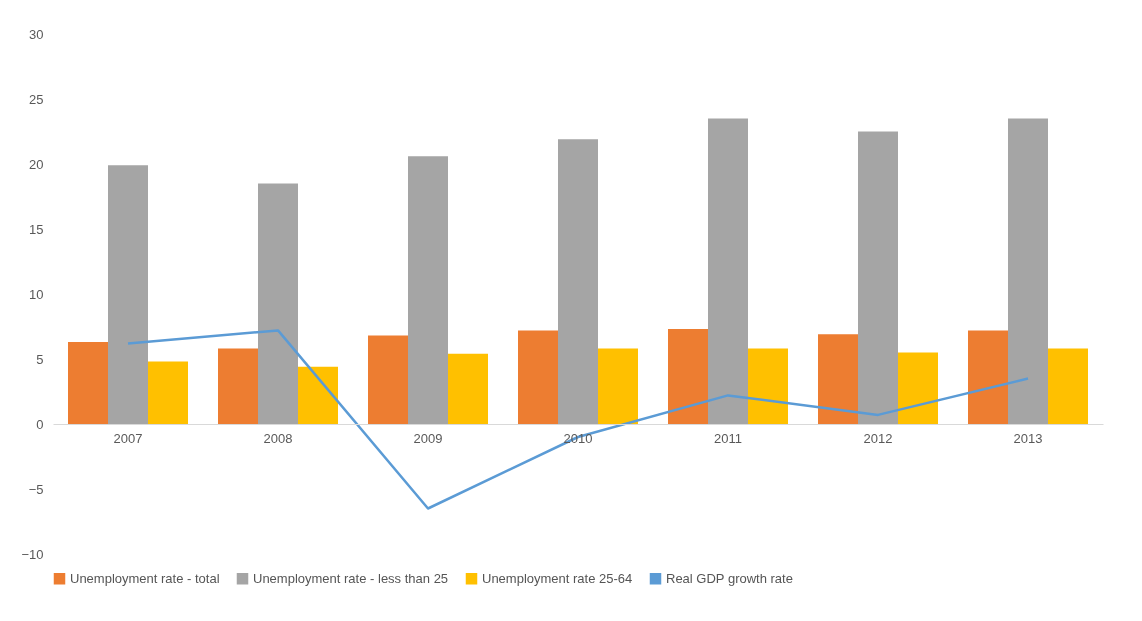 This screenshot has width=1142, height=621. Describe the element at coordinates (36, 489) in the screenshot. I see `y-tick-label: −5` at that location.